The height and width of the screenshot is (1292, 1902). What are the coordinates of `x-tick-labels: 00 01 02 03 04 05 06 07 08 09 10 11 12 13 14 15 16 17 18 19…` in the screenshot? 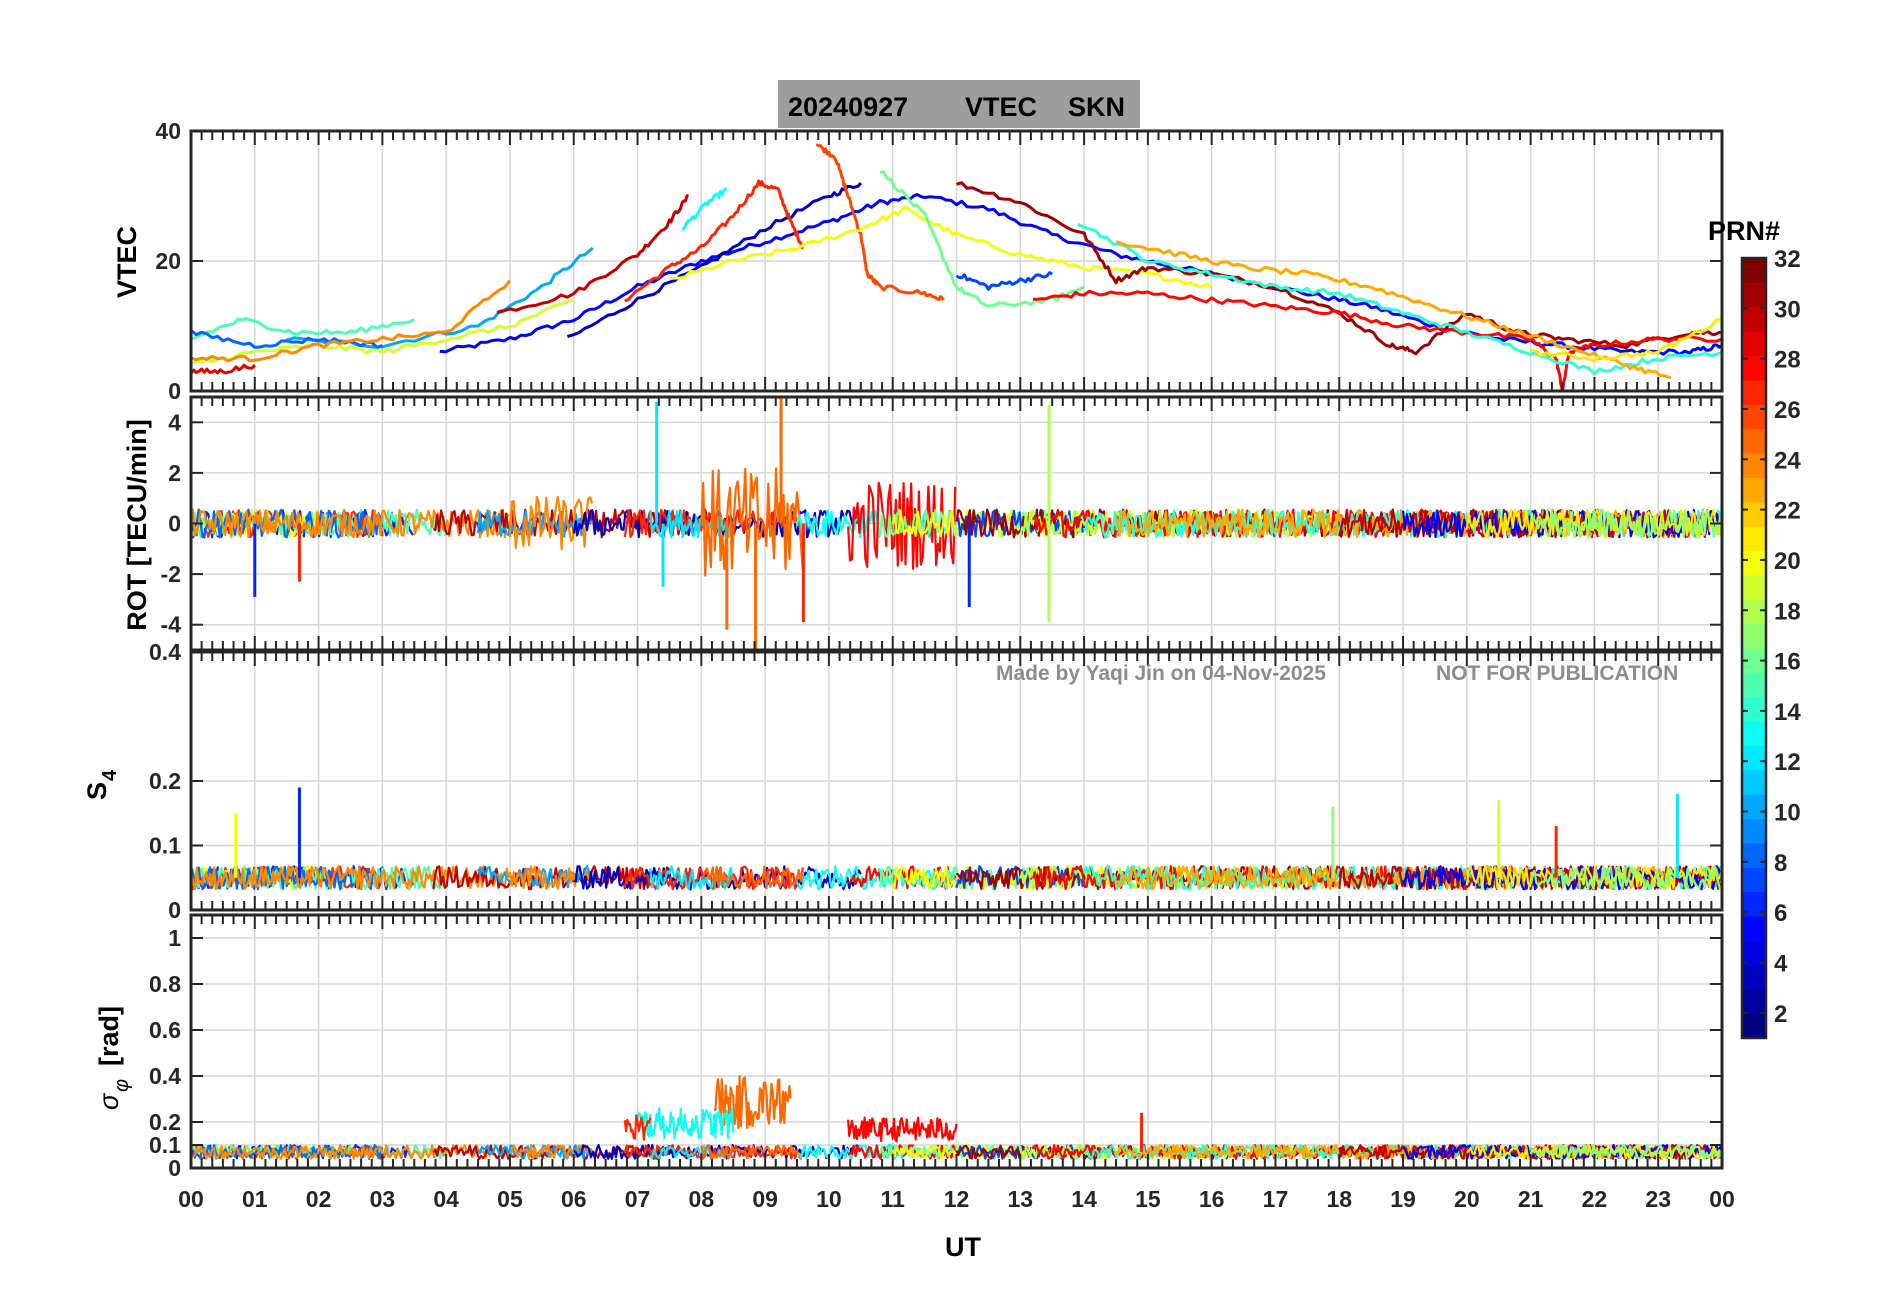 It's located at (956, 1199).